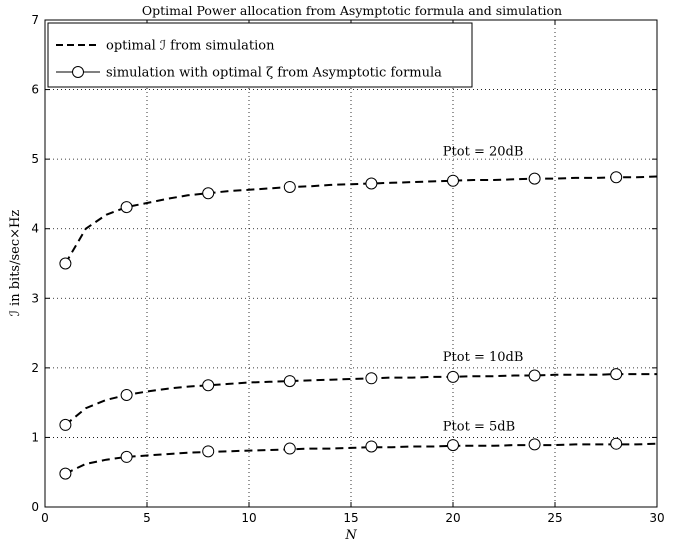  Describe the element at coordinates (147, 518) in the screenshot. I see `x-tick-label: 5` at that location.